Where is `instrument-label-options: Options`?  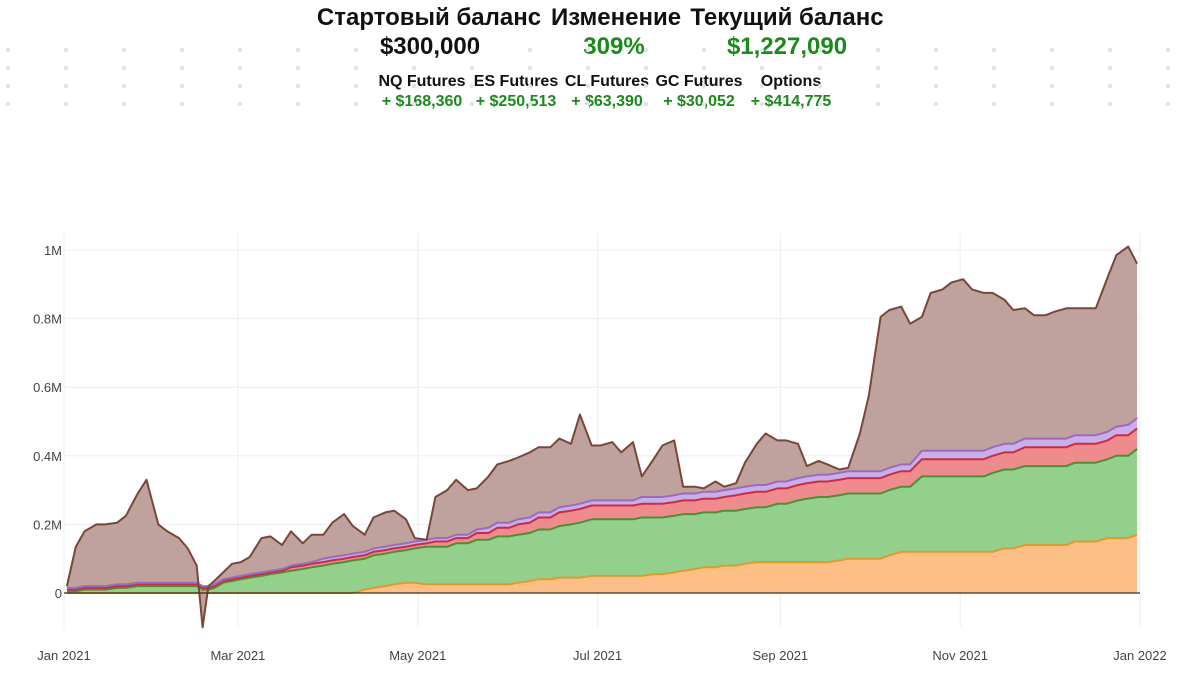
instrument-label-options: Options is located at coordinates (791, 81).